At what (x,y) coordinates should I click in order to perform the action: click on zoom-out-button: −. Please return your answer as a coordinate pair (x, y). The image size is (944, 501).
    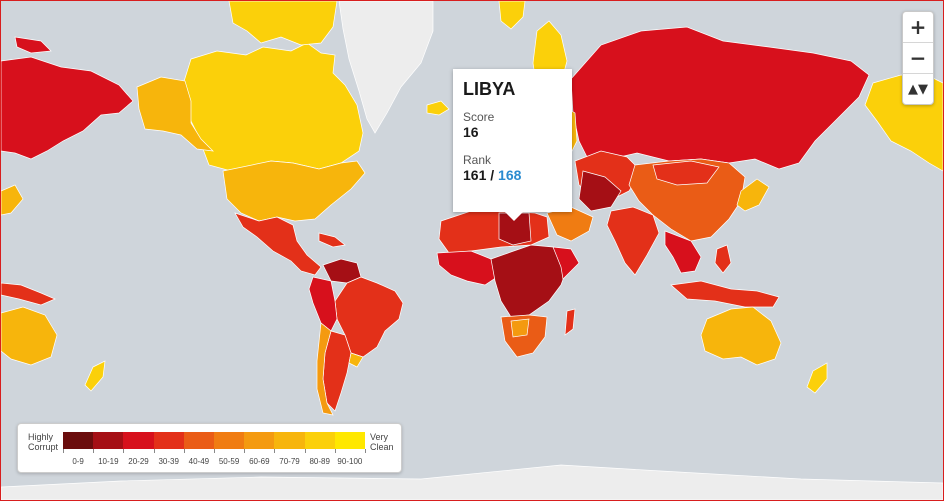
    Looking at the image, I should click on (918, 57).